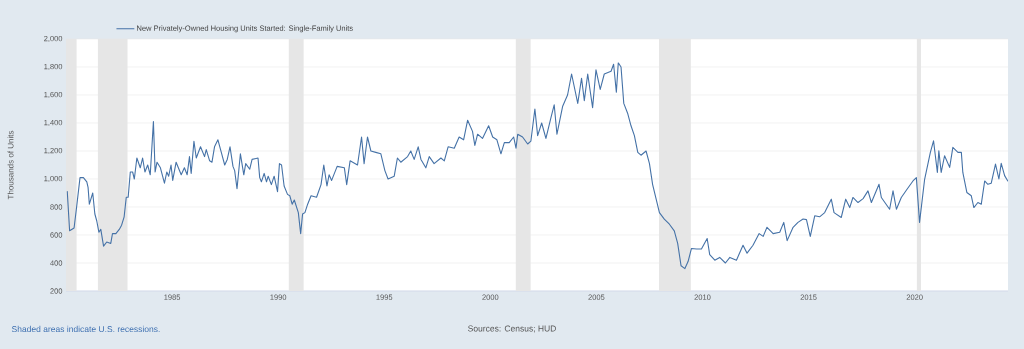 The height and width of the screenshot is (349, 1024). What do you see at coordinates (512, 329) in the screenshot?
I see `source-note: Sources: Census; HUD` at bounding box center [512, 329].